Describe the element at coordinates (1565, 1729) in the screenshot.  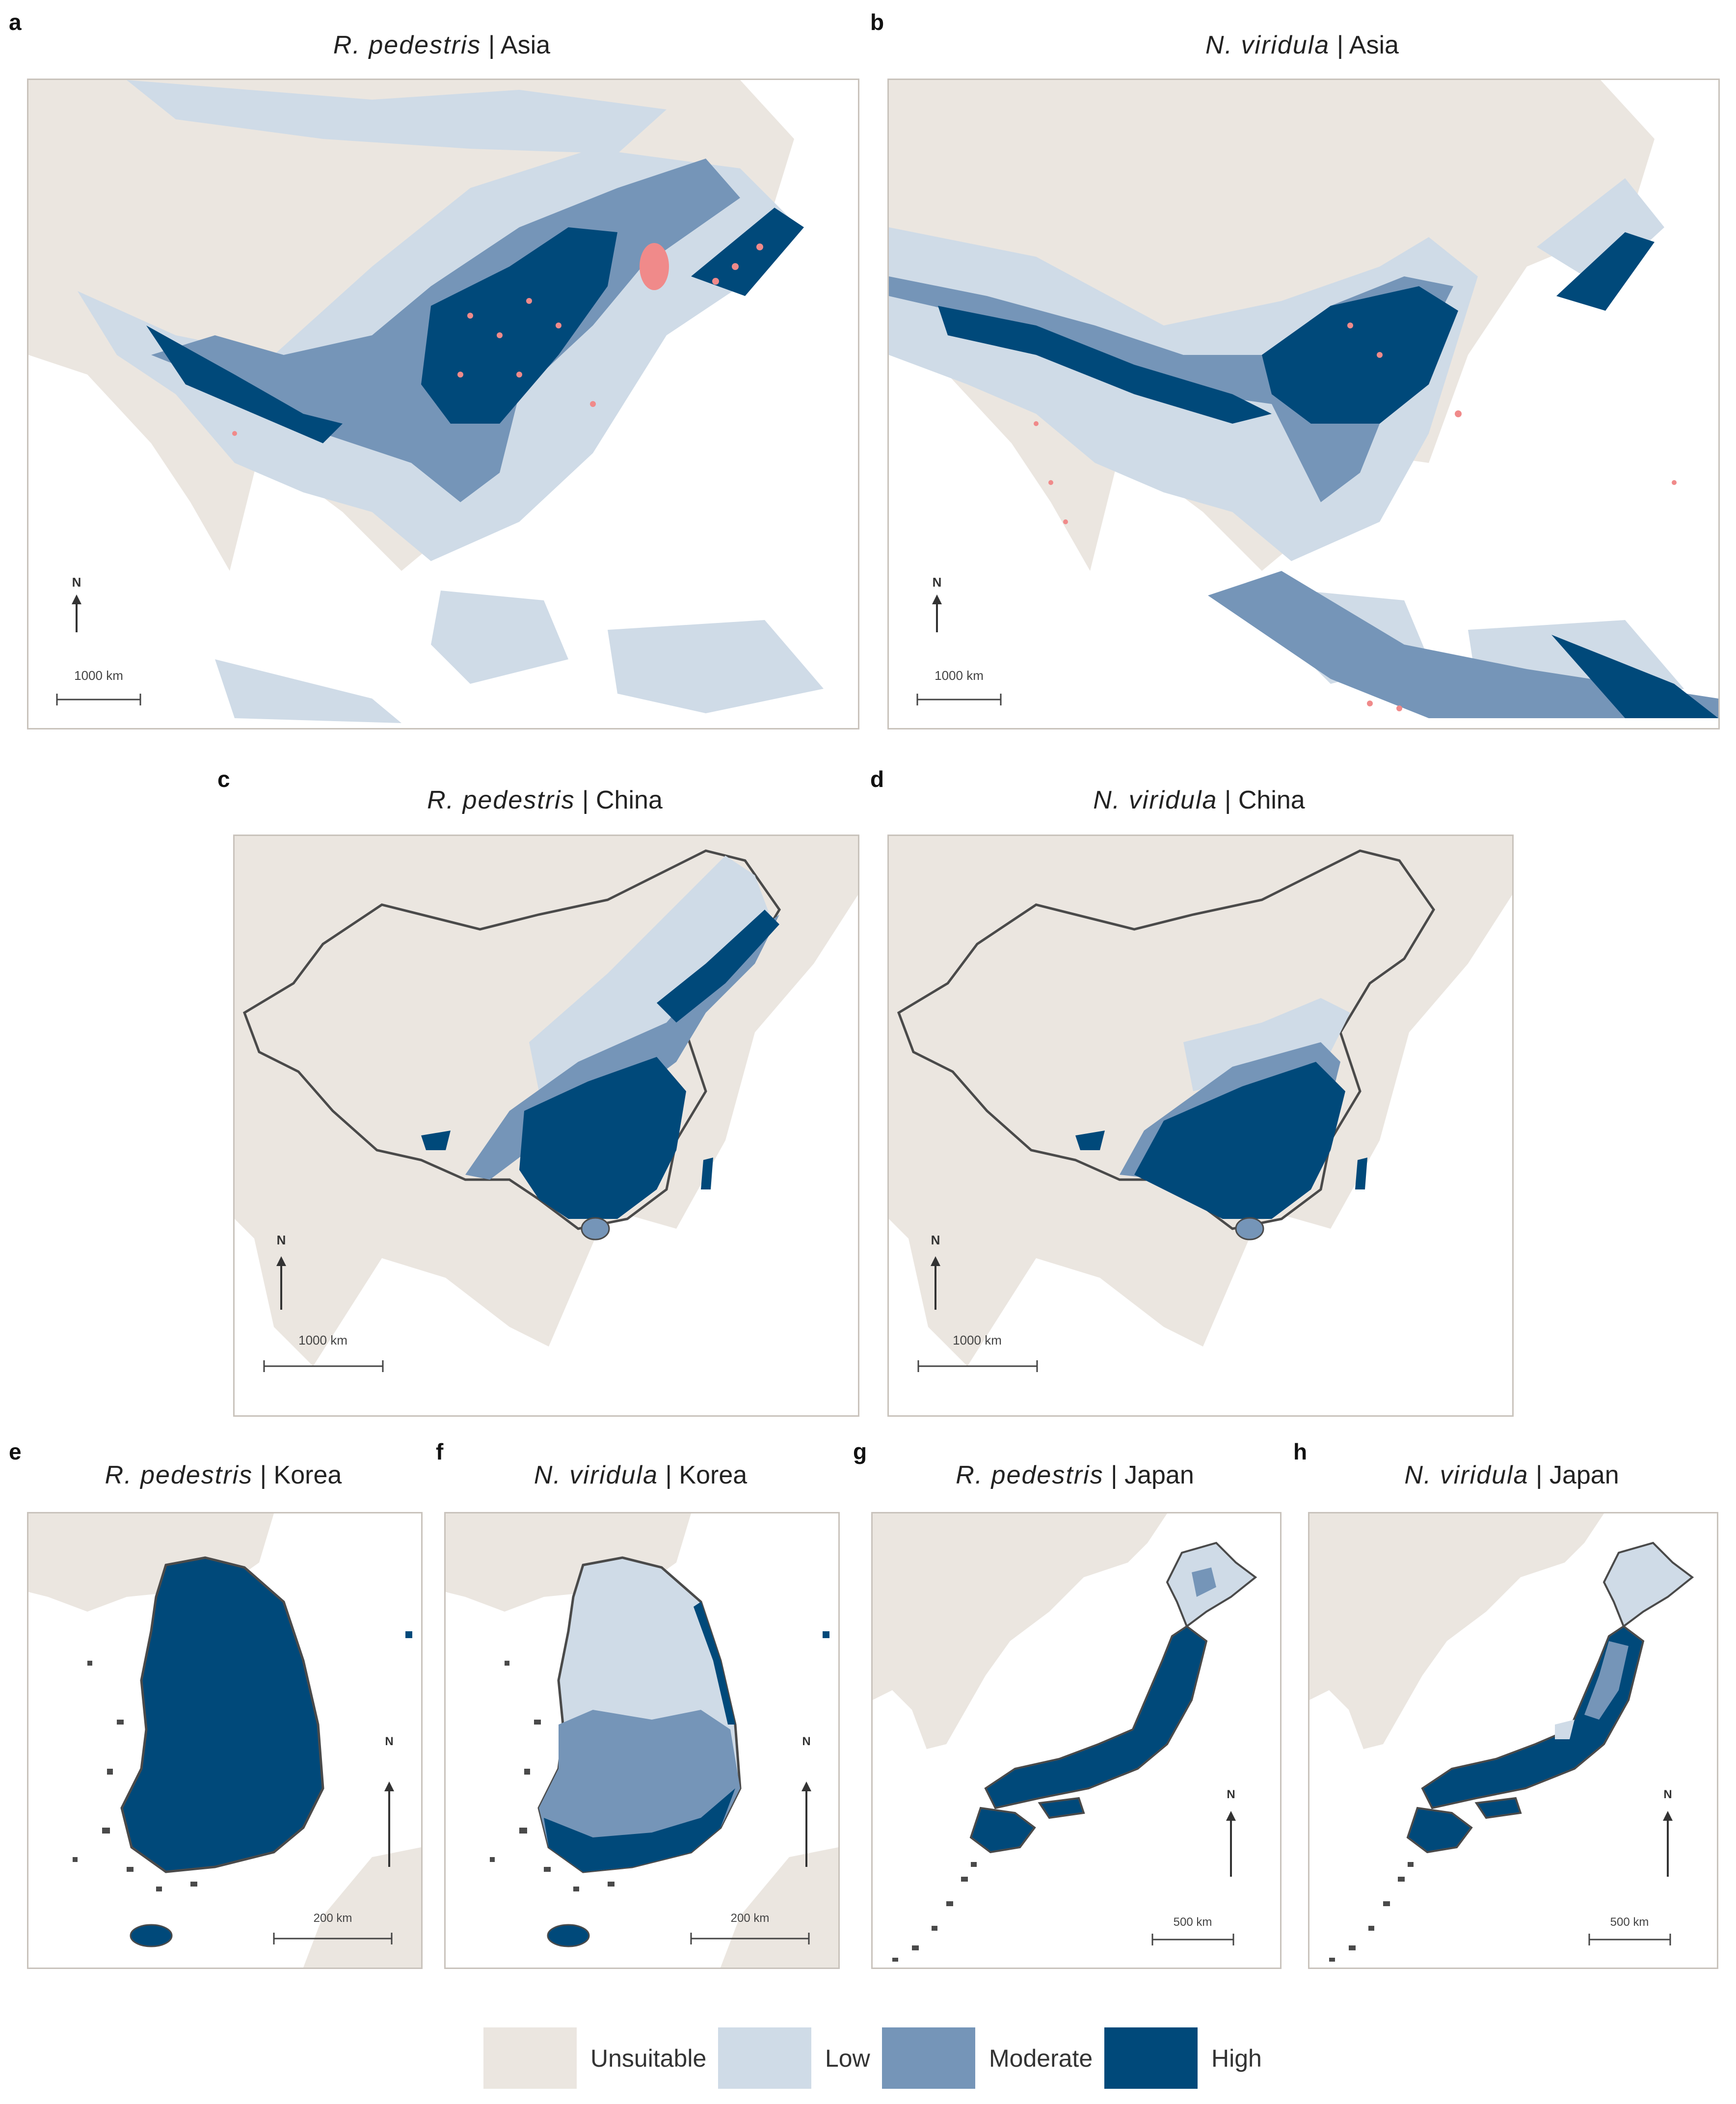
I see `japan-low` at that location.